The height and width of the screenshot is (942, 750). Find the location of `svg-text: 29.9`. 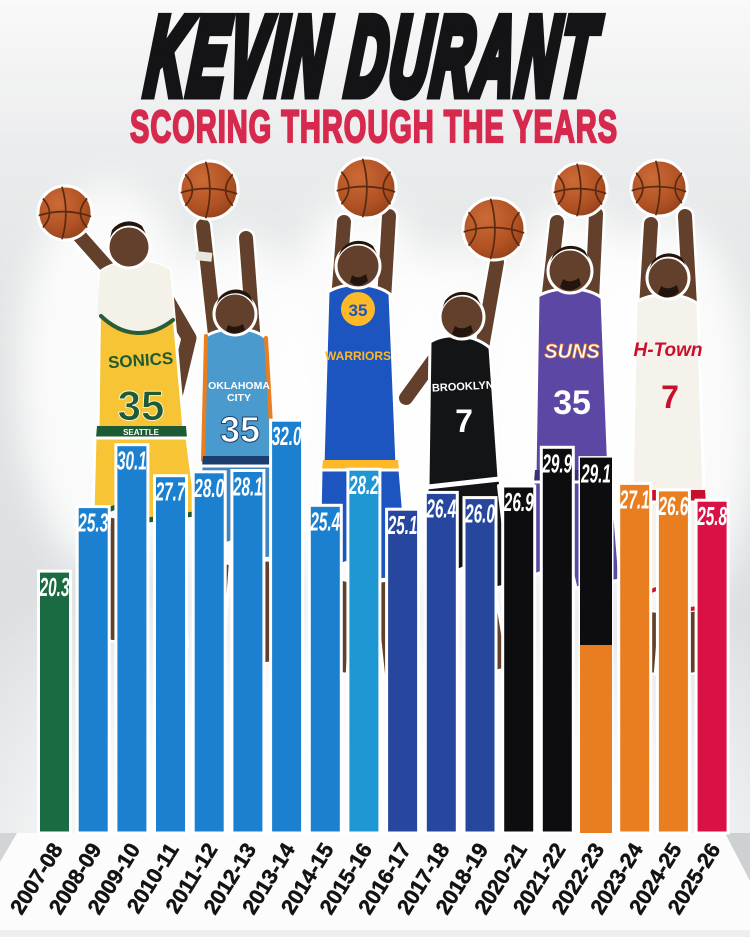

svg-text: 29.9 is located at coordinates (557, 464).